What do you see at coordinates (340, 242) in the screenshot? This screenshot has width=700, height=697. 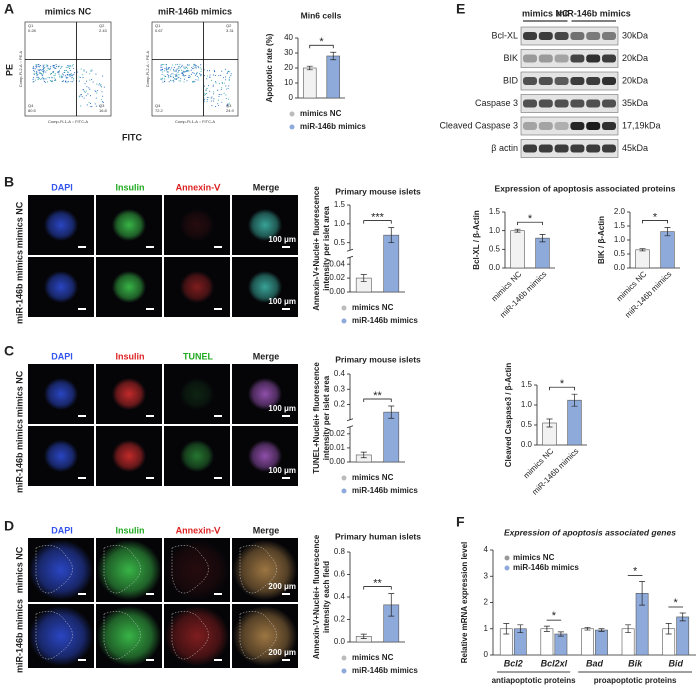 I see `y-tick-label: 0.5` at bounding box center [340, 242].